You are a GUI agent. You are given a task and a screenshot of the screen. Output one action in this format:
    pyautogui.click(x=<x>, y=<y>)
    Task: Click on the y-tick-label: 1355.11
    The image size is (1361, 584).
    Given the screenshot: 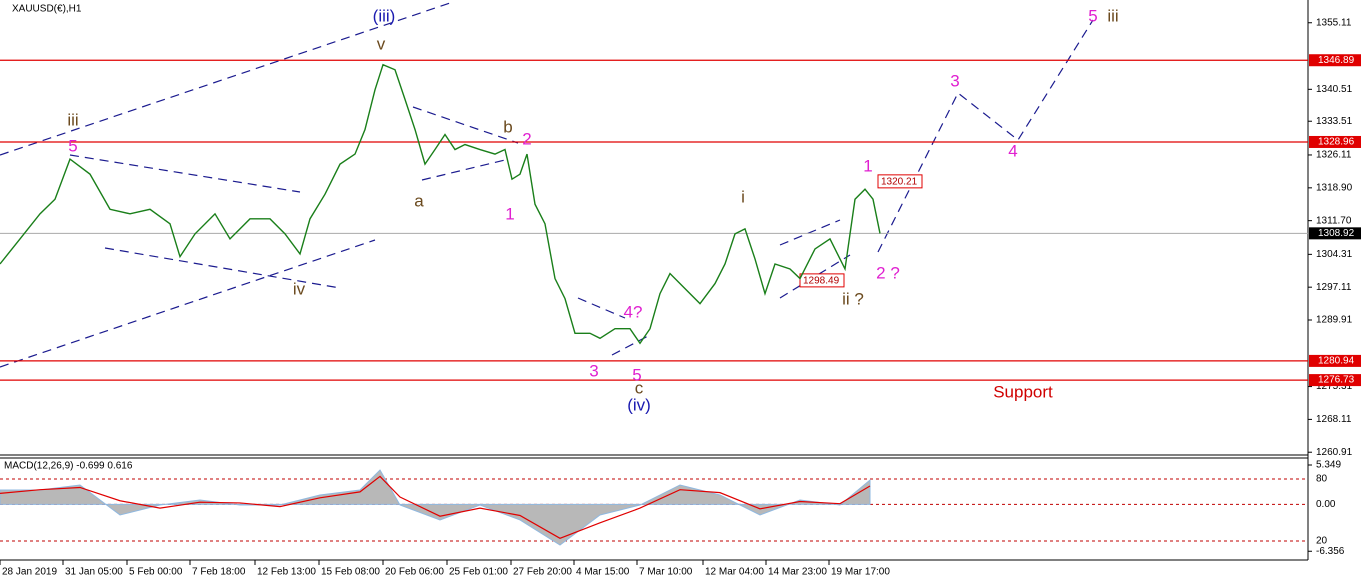 What is the action you would take?
    pyautogui.click(x=1334, y=22)
    